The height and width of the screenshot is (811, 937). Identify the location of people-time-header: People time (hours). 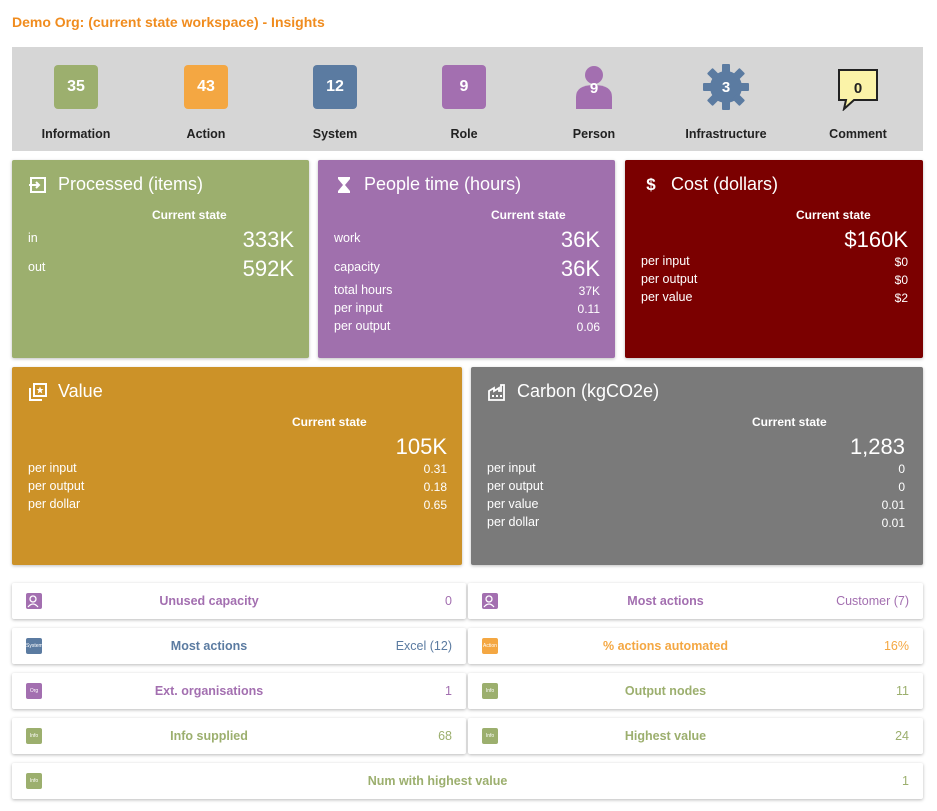
(427, 184).